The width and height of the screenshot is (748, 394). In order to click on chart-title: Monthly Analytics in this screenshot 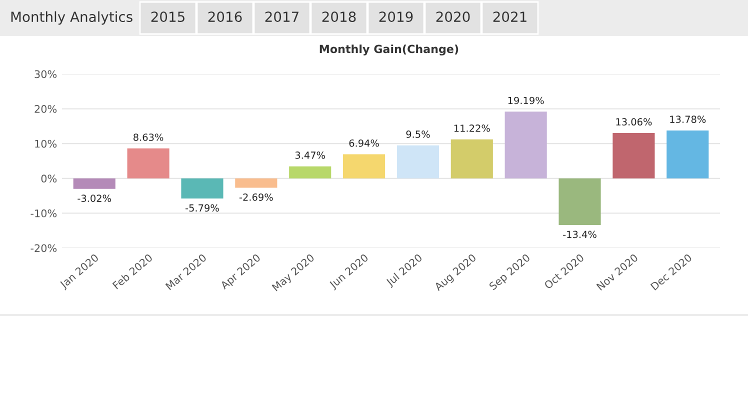, I will do `click(71, 18)`.